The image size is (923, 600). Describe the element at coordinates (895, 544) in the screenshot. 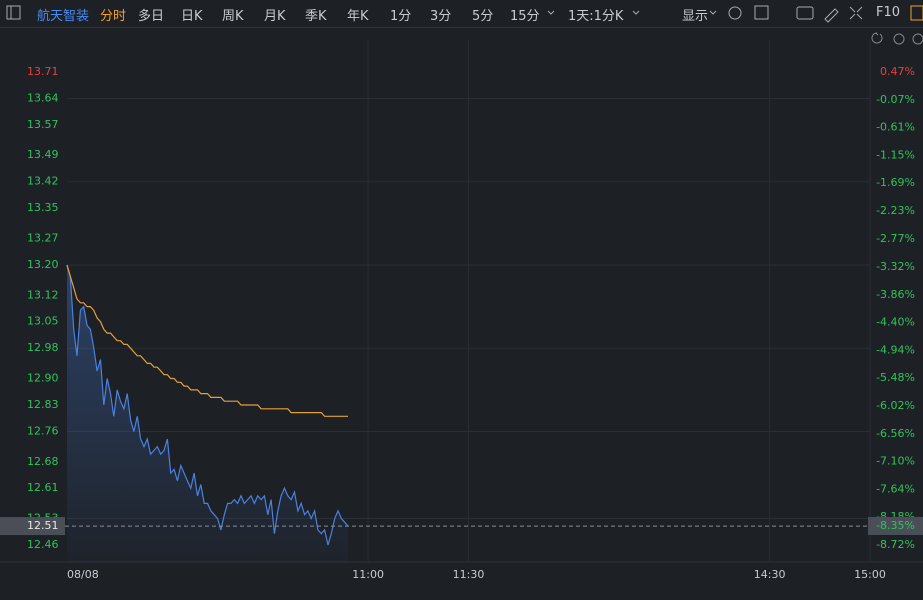

I see `y2-tick-label: -8.72%` at that location.